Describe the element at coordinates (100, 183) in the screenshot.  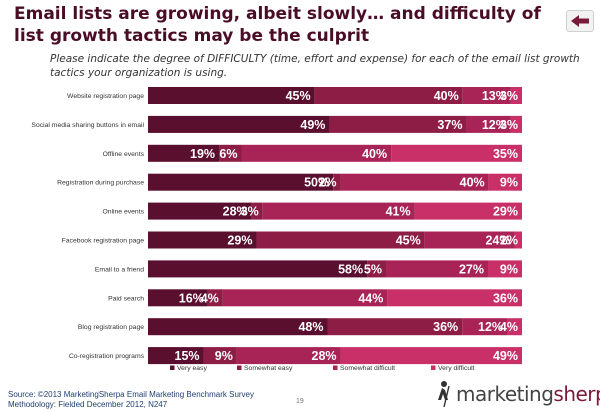
I see `category-label-registration-during-purchase: Registration during purchase` at that location.